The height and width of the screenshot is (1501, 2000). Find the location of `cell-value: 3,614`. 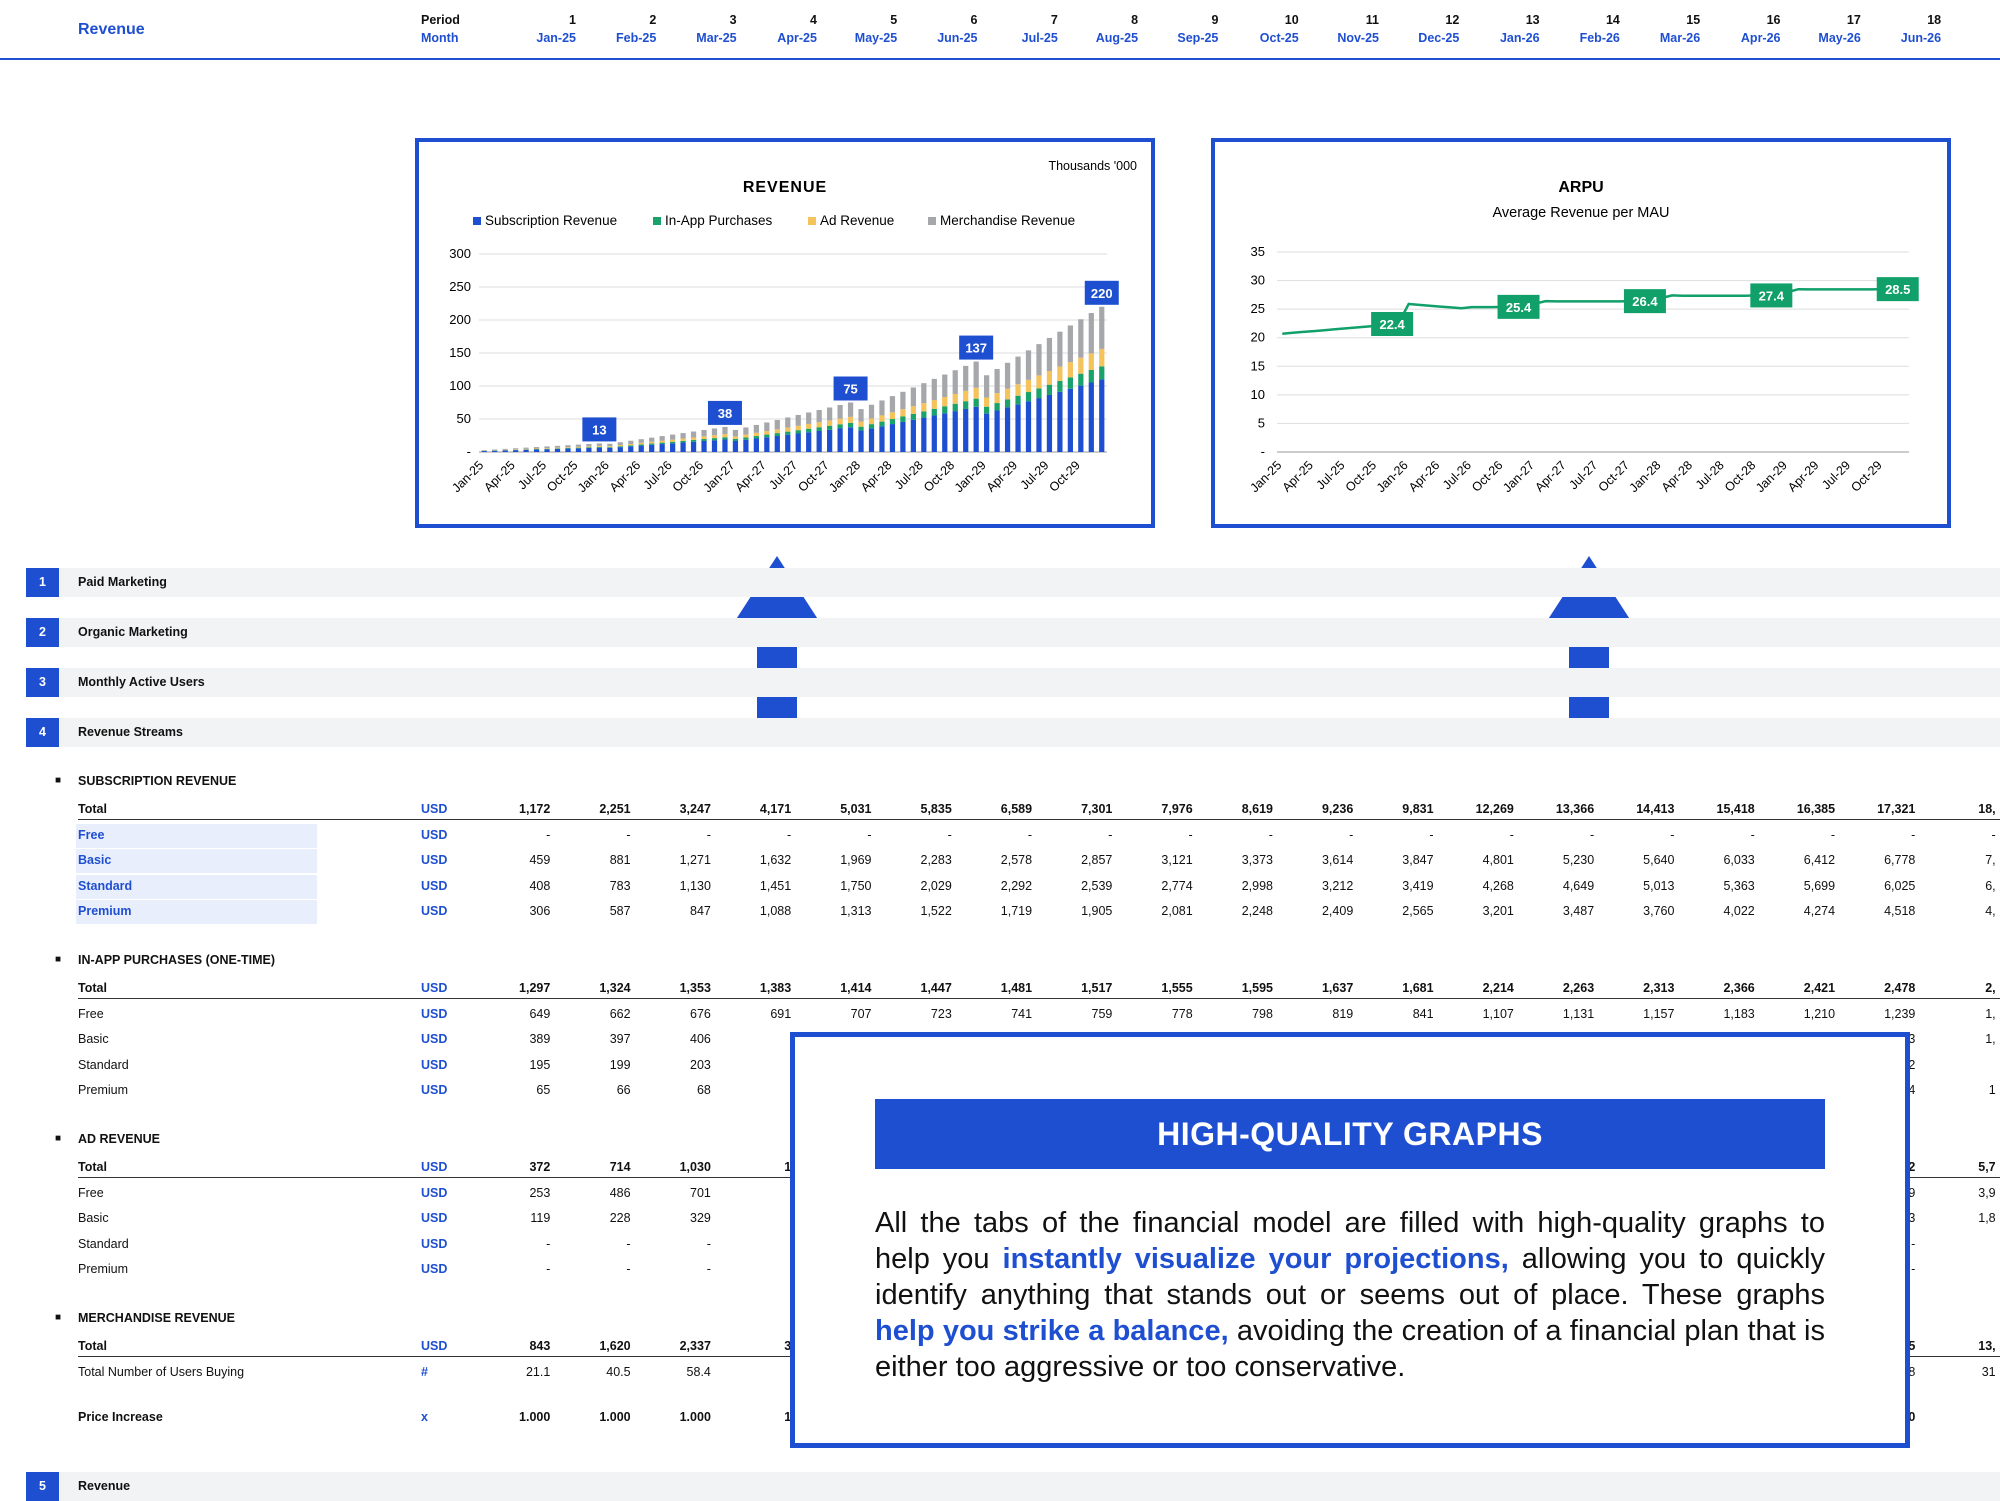

cell-value: 3,614 is located at coordinates (1313, 860).